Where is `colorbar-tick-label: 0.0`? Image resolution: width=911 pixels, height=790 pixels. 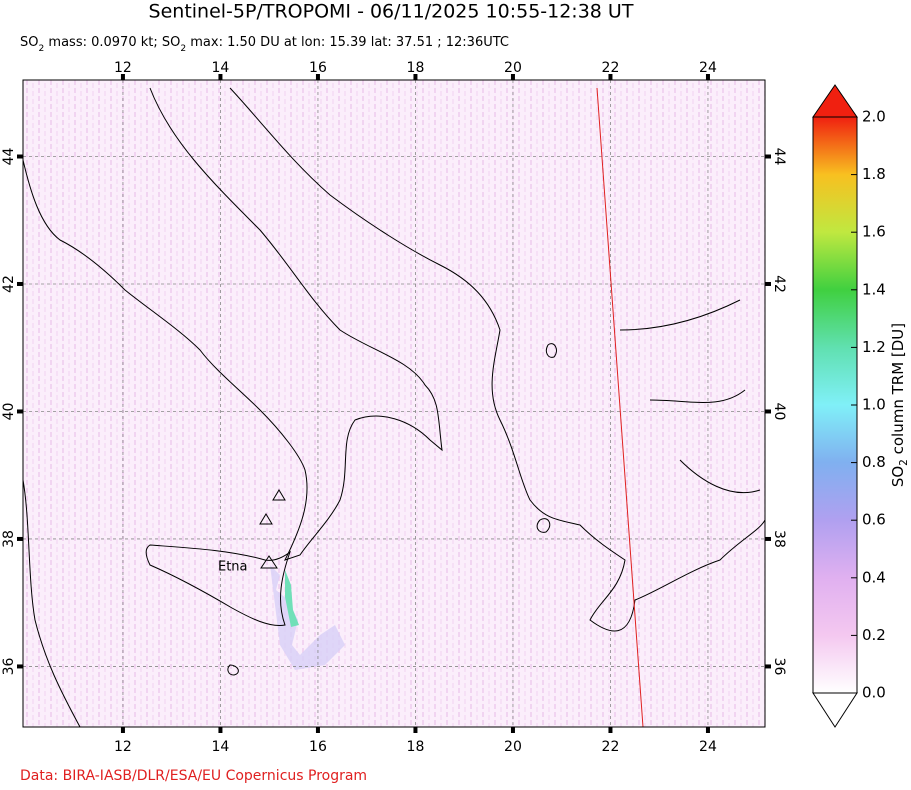
colorbar-tick-label: 0.0 is located at coordinates (874, 693).